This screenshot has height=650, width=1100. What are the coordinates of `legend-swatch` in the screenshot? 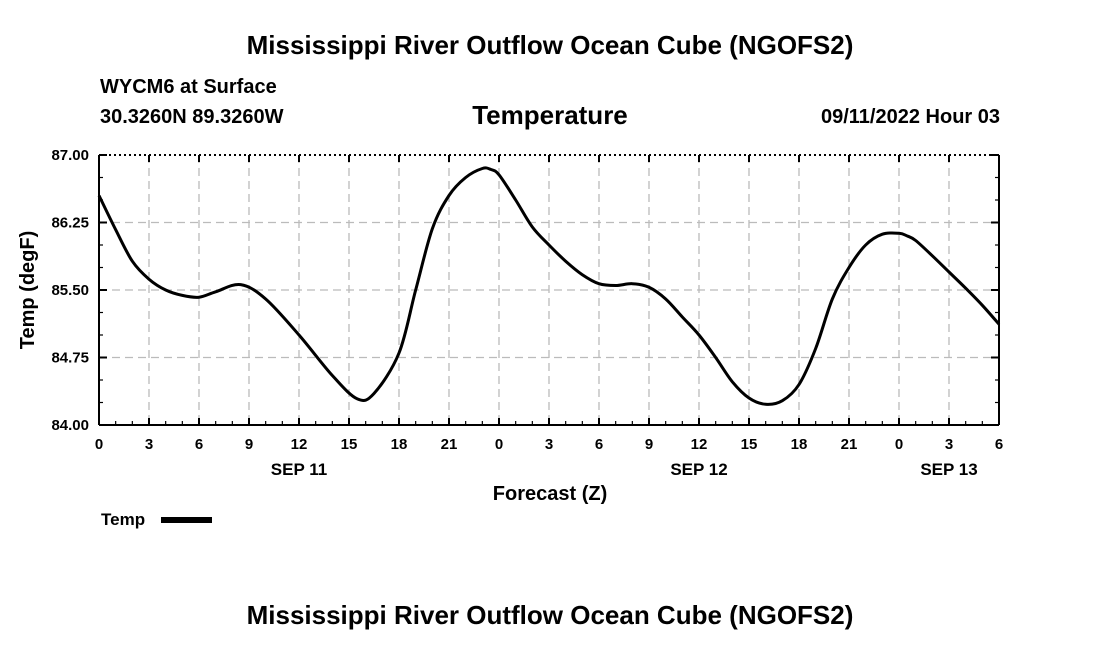 It's located at (186, 520).